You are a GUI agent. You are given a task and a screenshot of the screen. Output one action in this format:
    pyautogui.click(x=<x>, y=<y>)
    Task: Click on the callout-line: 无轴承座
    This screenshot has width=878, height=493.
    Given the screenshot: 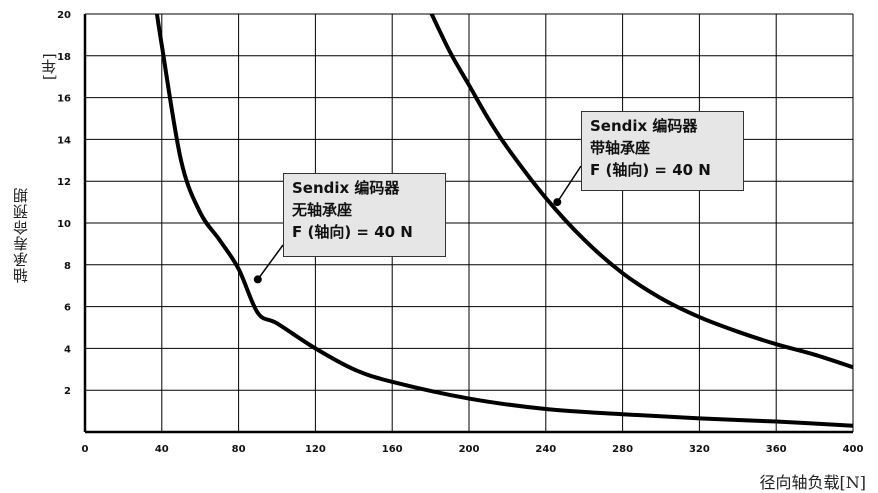 What is the action you would take?
    pyautogui.click(x=322, y=210)
    